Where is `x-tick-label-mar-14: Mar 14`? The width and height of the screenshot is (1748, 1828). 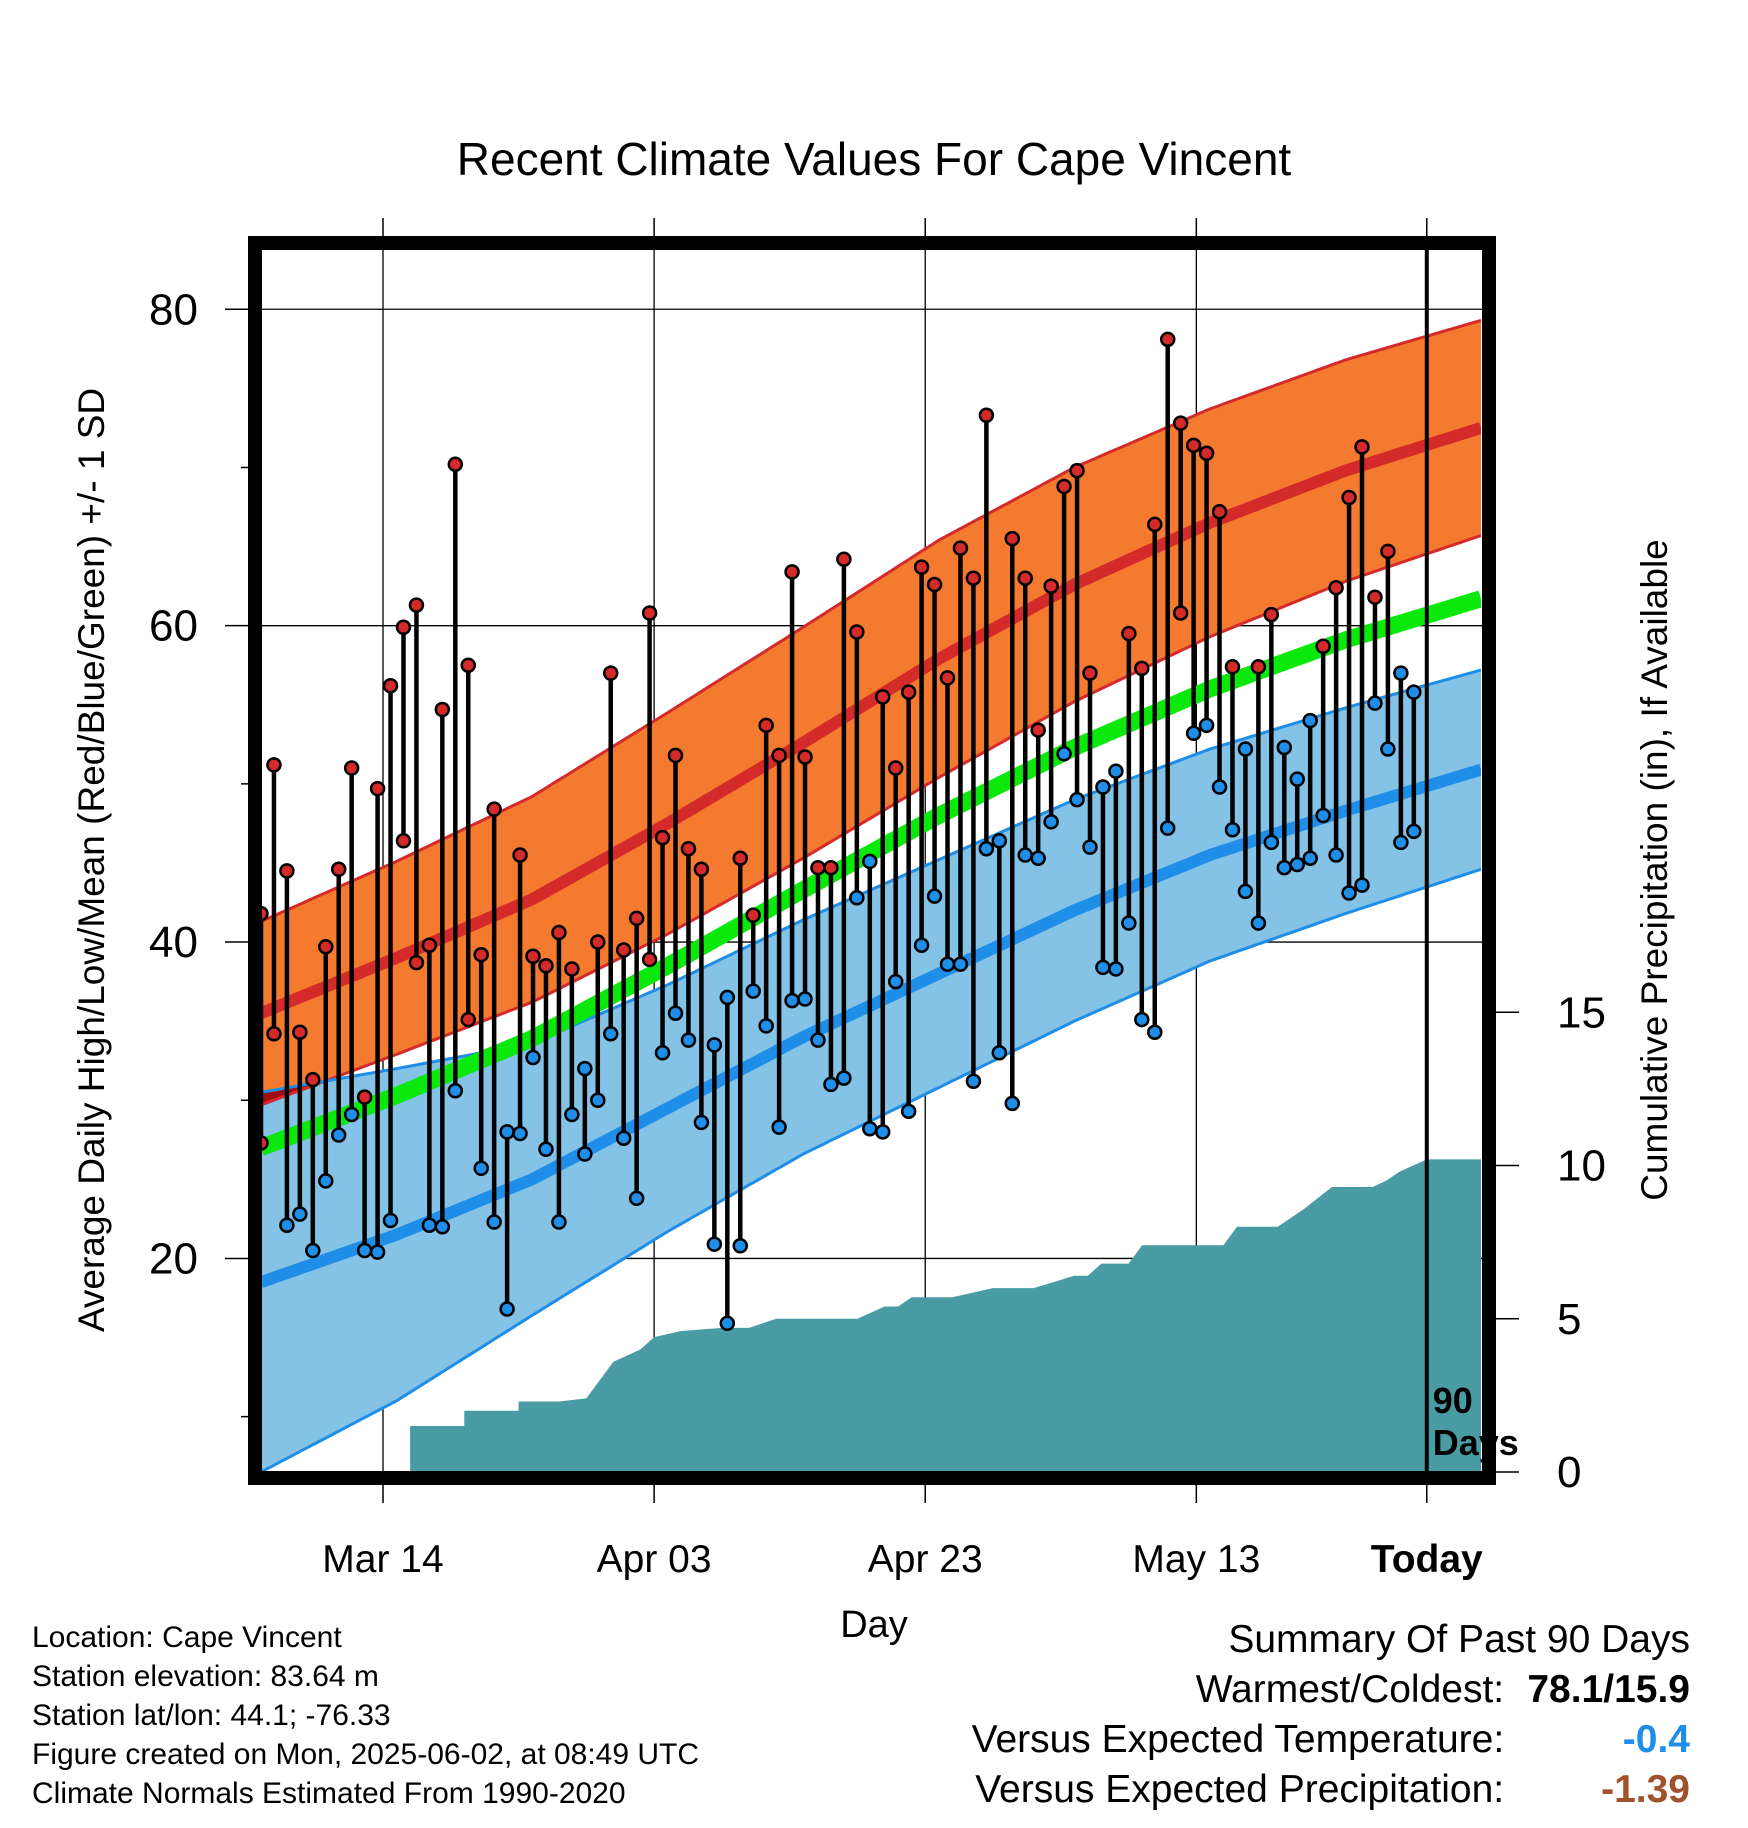 x-tick-label-mar-14: Mar 14 is located at coordinates (382, 1559).